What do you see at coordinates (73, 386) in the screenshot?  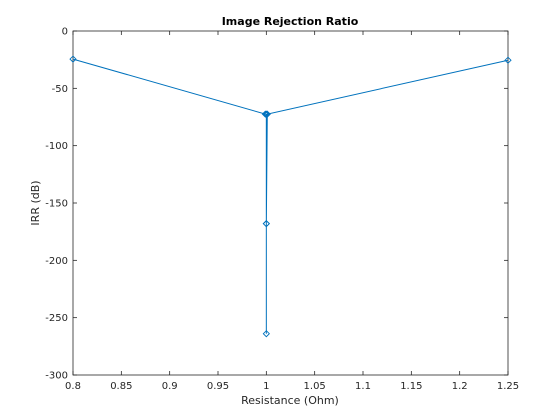 I see `x-tick-label: 0.8` at bounding box center [73, 386].